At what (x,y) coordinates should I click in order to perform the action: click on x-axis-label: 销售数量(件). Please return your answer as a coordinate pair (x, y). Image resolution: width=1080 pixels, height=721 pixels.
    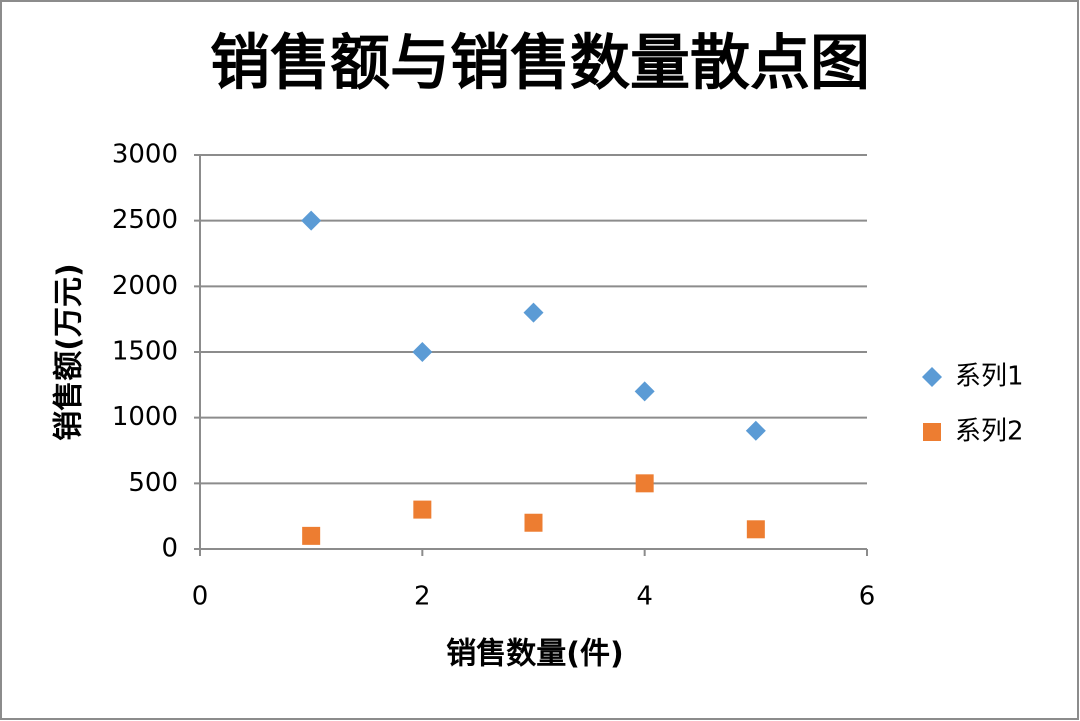
    Looking at the image, I should click on (534, 654).